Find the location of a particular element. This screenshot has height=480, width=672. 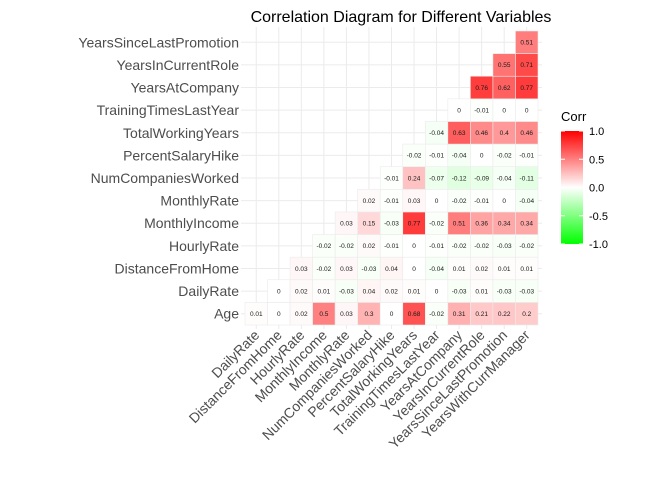

cell-value-label: 0.5 is located at coordinates (323, 314).